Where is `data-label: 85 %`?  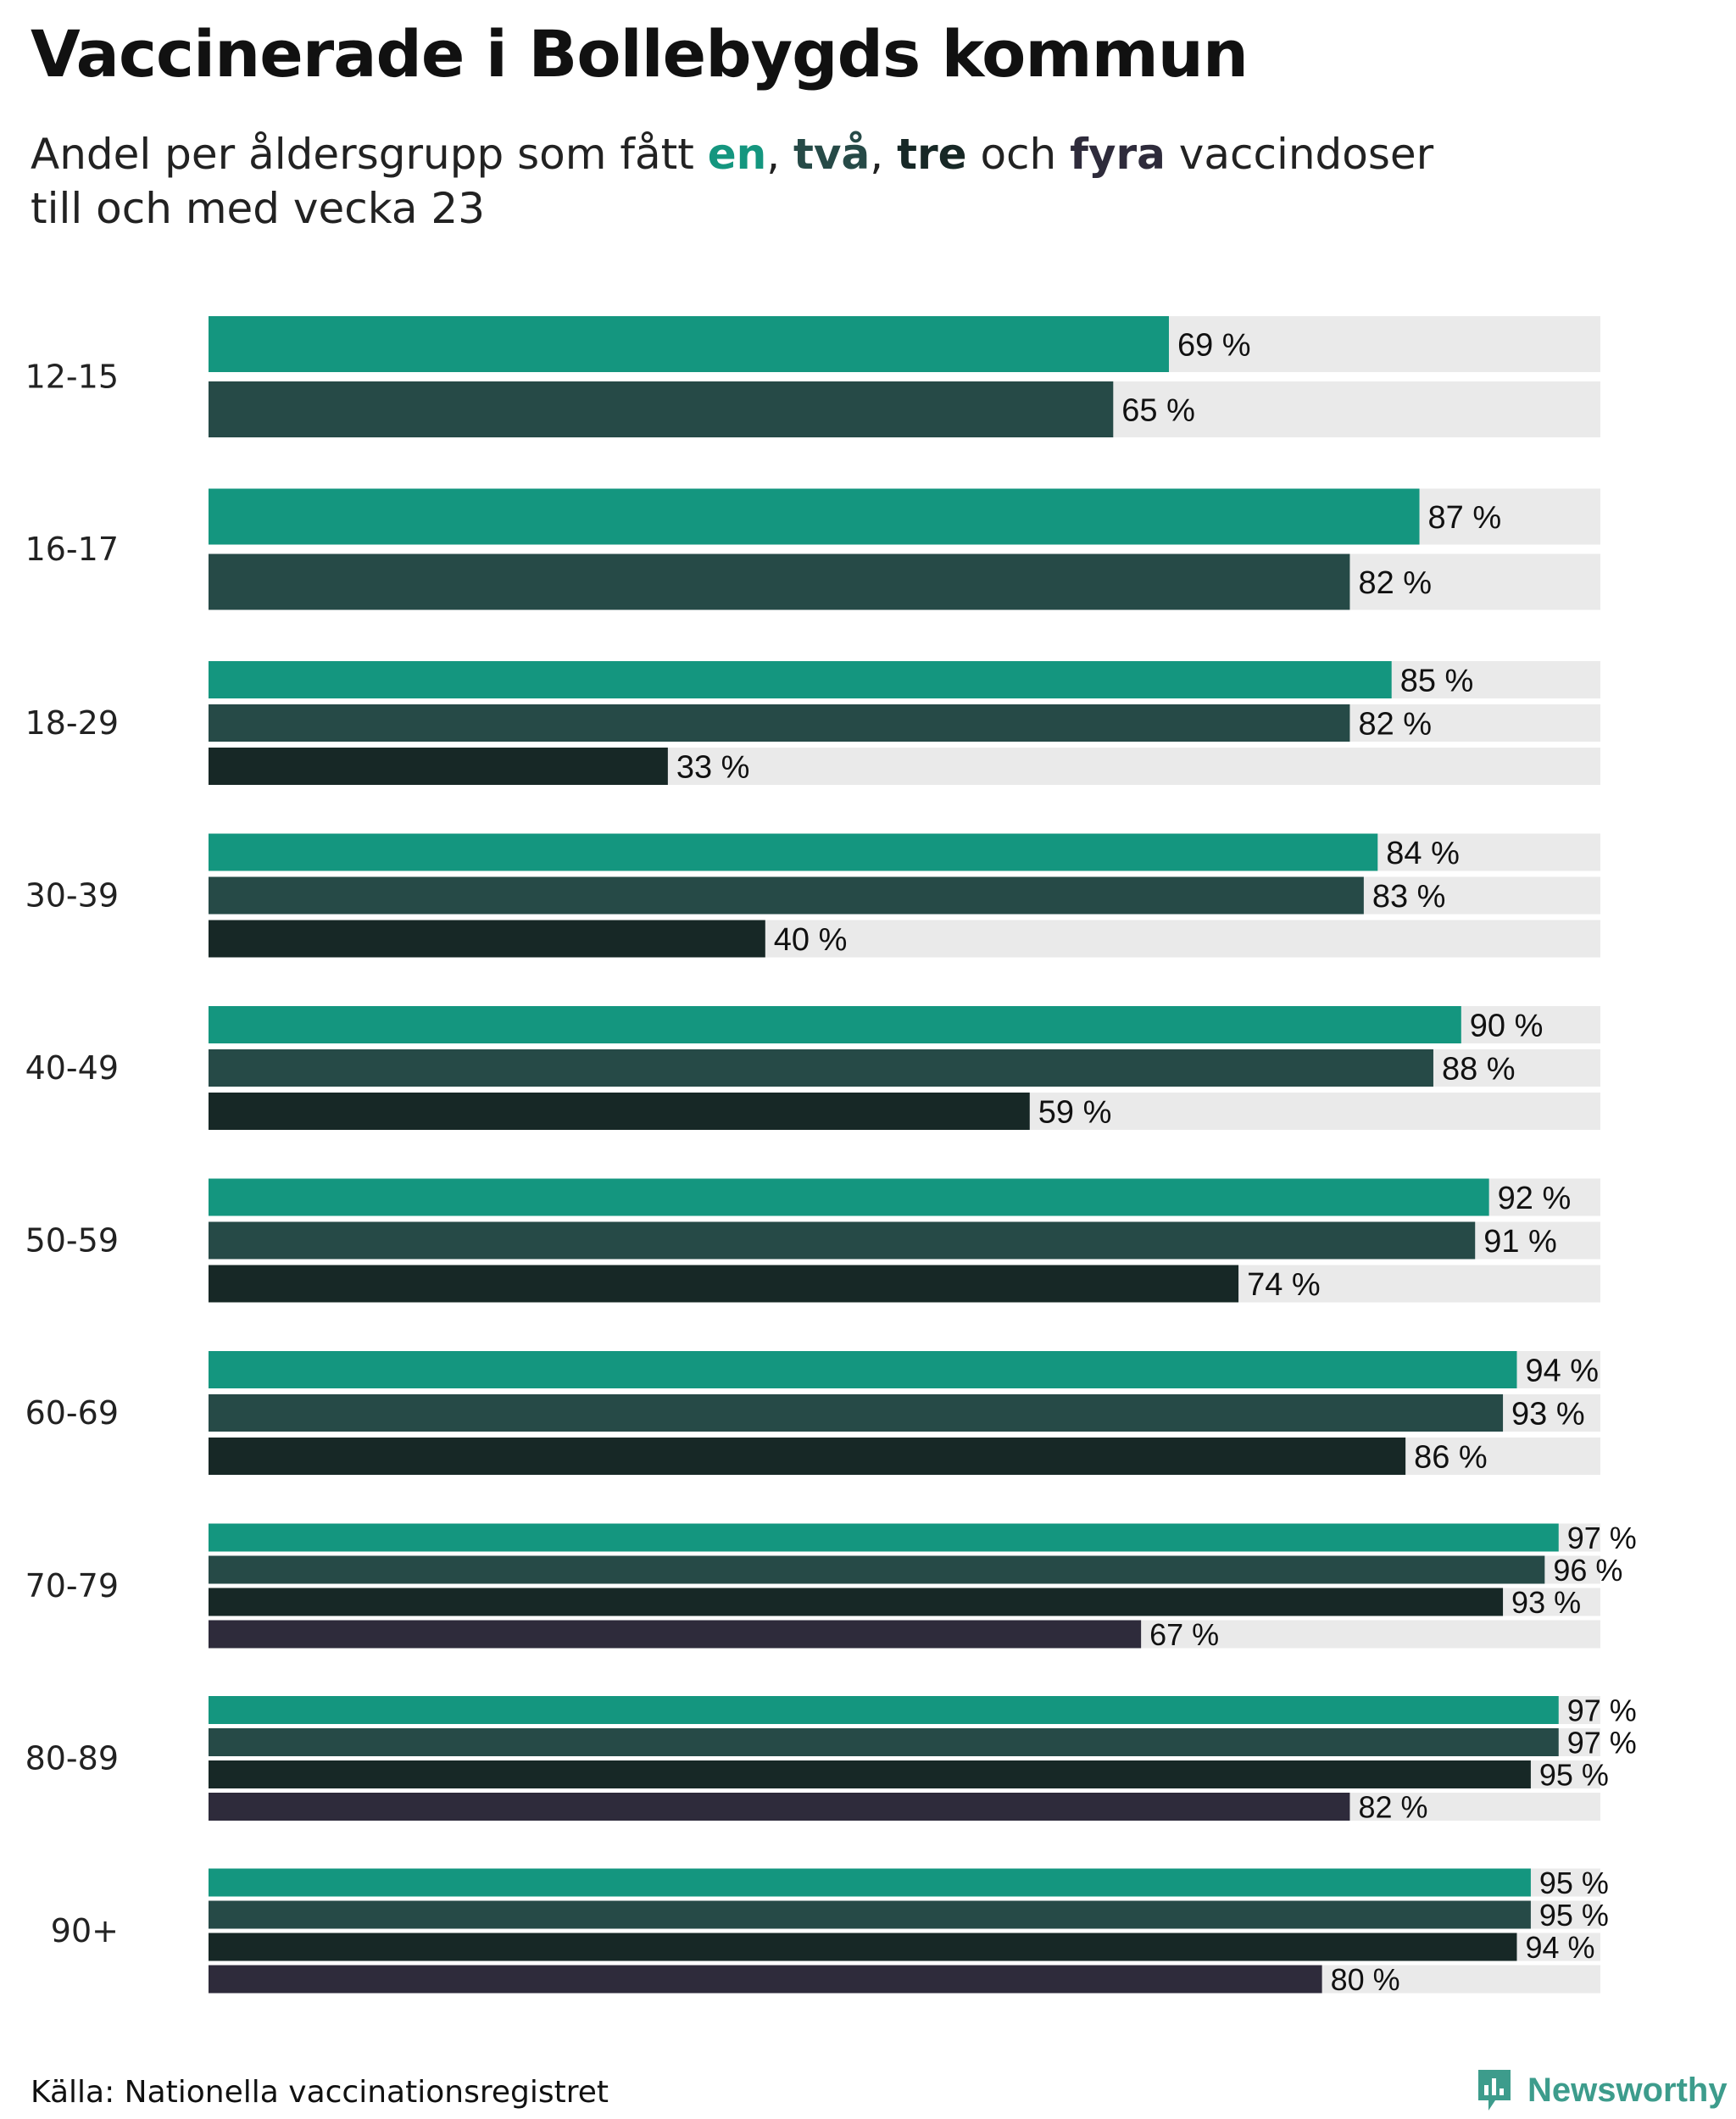 data-label: 85 % is located at coordinates (1437, 682).